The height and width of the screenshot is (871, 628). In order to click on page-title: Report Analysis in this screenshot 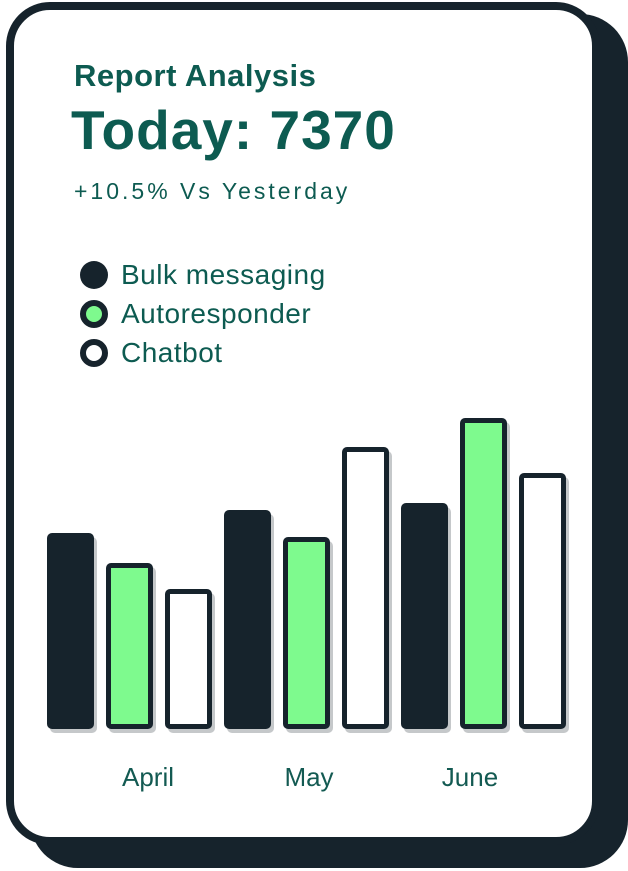, I will do `click(195, 75)`.